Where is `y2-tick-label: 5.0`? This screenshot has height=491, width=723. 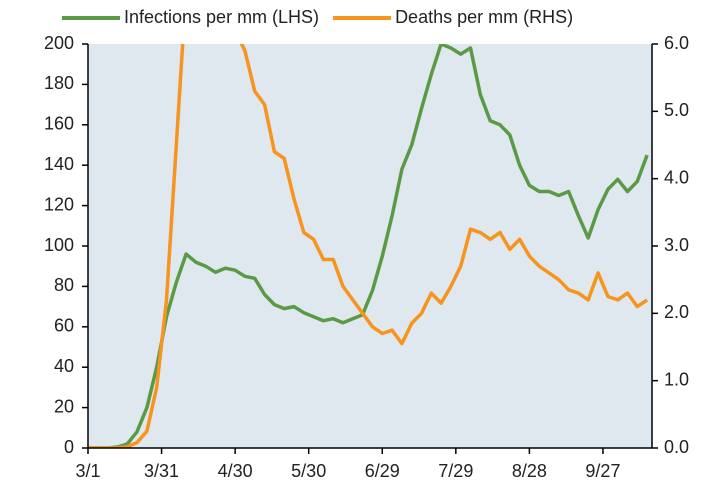
y2-tick-label: 5.0 is located at coordinates (676, 110).